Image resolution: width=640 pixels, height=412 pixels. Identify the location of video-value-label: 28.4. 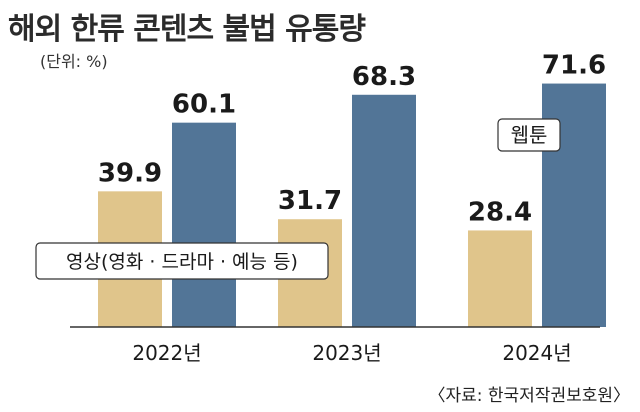
(500, 212).